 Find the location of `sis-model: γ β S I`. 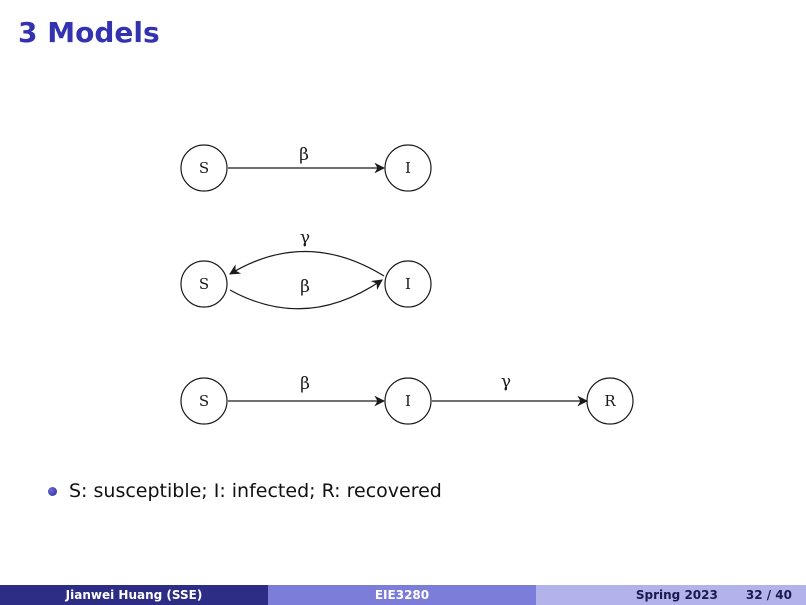

sis-model: γ β S I is located at coordinates (306, 269).